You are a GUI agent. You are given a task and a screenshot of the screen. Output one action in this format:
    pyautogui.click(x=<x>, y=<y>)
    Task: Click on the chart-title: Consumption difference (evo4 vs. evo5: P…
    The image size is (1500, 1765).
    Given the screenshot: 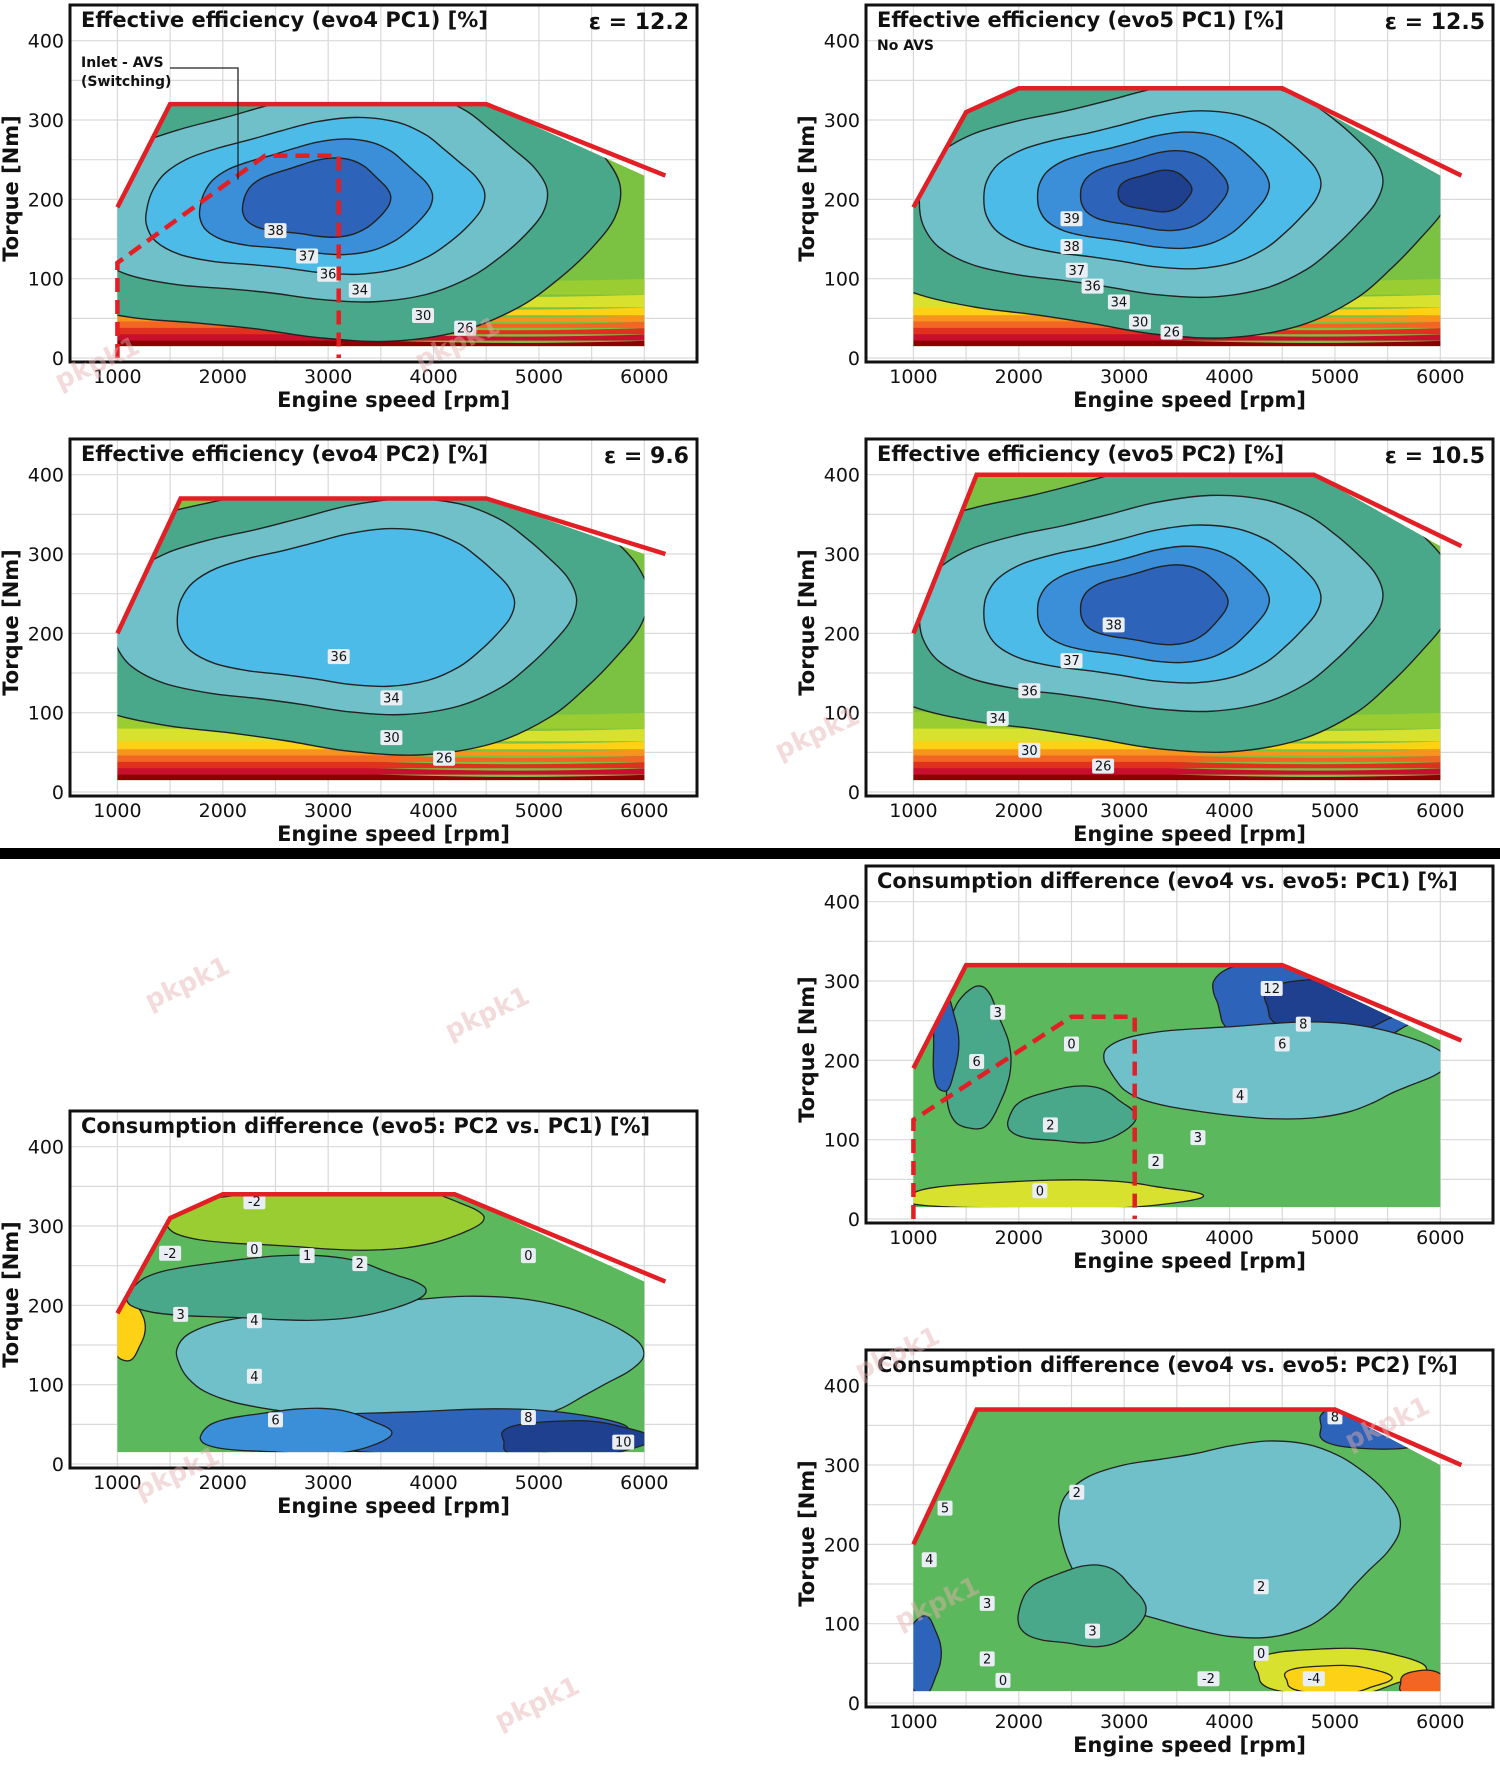 What is the action you would take?
    pyautogui.click(x=1167, y=881)
    